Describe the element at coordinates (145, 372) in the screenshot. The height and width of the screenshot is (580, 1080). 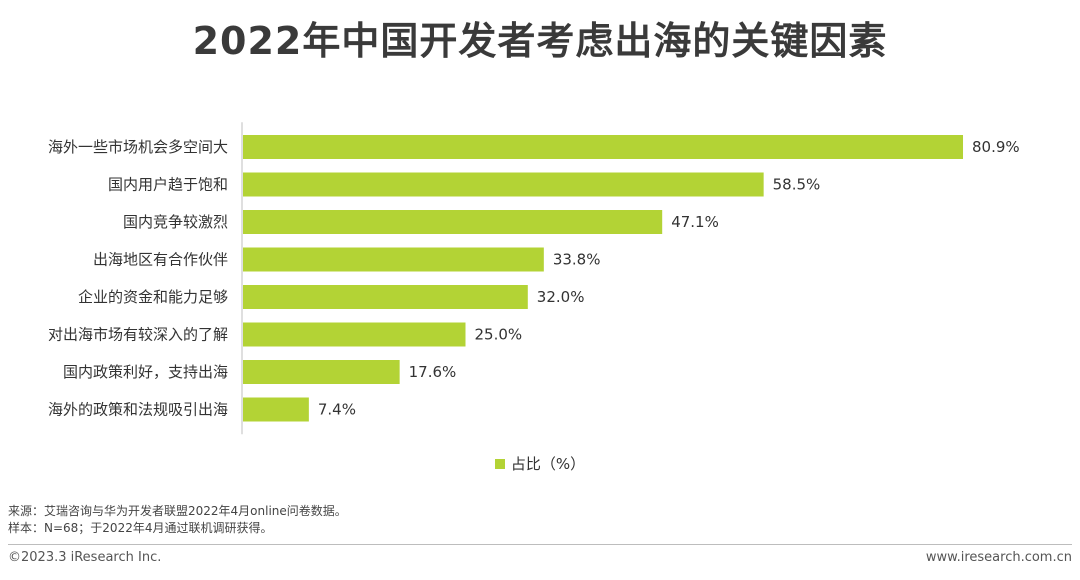
I see `category-label: 国内政策利好，支持出海` at that location.